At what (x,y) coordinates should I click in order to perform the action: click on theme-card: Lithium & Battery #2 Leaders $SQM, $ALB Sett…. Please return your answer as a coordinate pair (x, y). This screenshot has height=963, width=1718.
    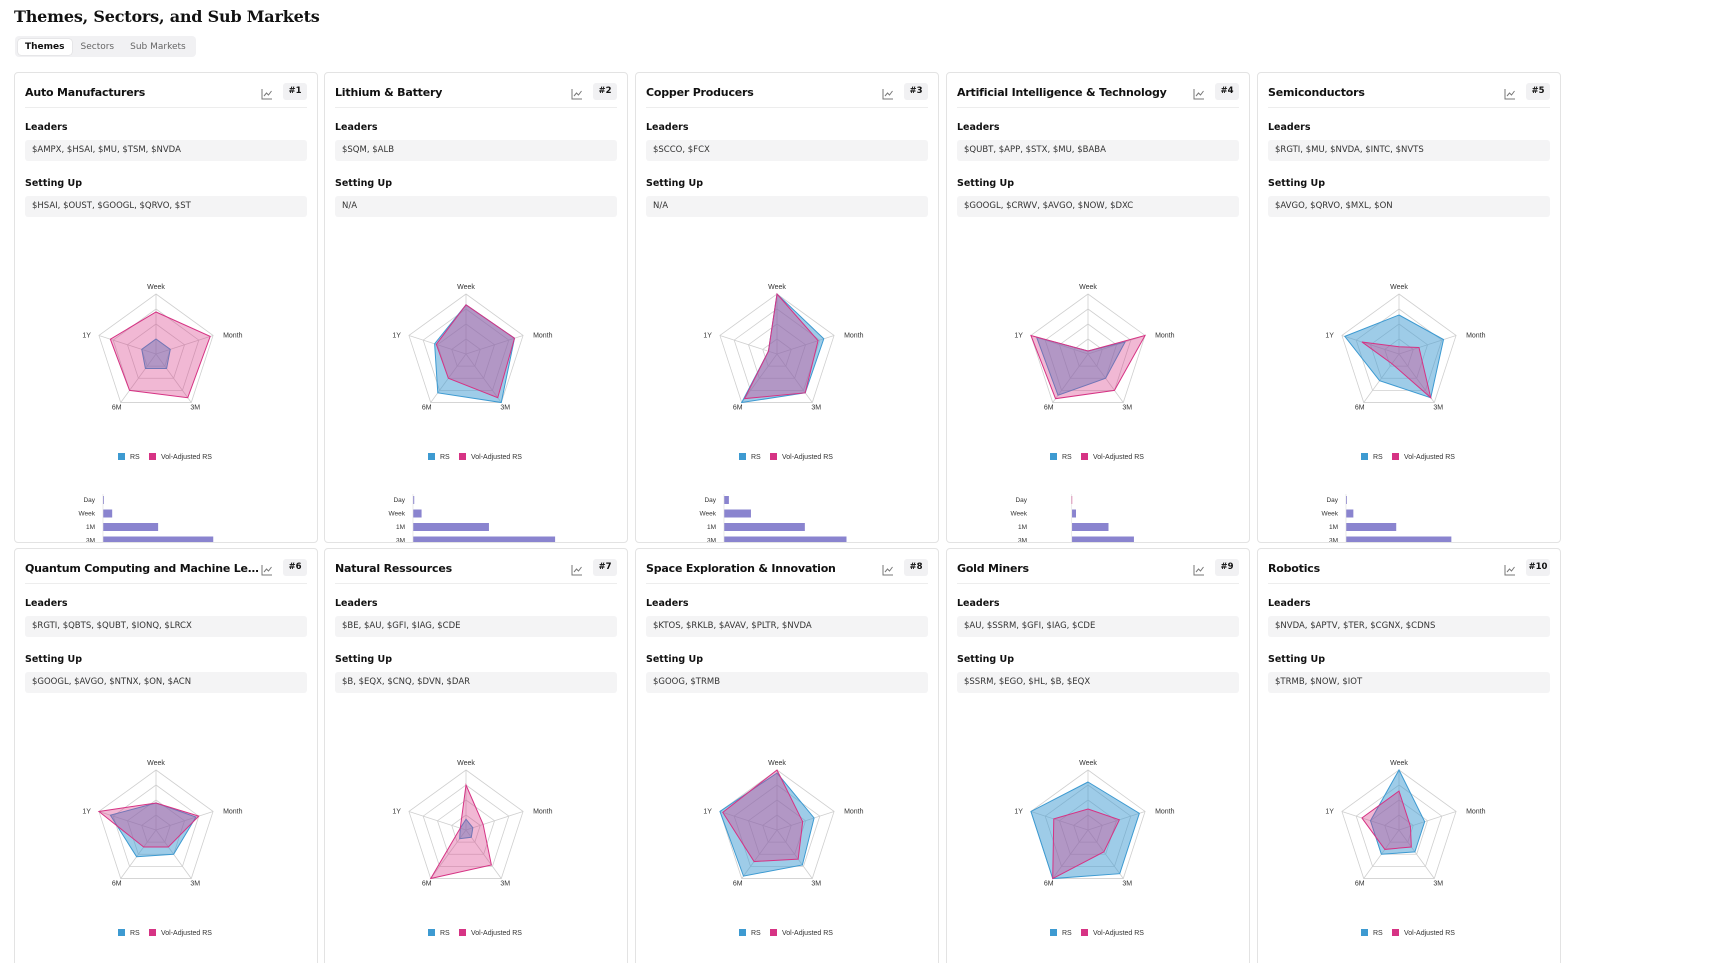
    Looking at the image, I should click on (476, 307).